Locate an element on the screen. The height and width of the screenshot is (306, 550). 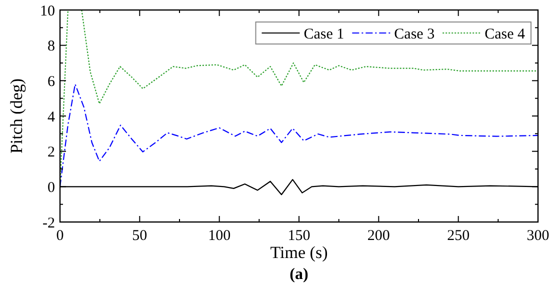
y-tick-label: -2 is located at coordinates (48, 223).